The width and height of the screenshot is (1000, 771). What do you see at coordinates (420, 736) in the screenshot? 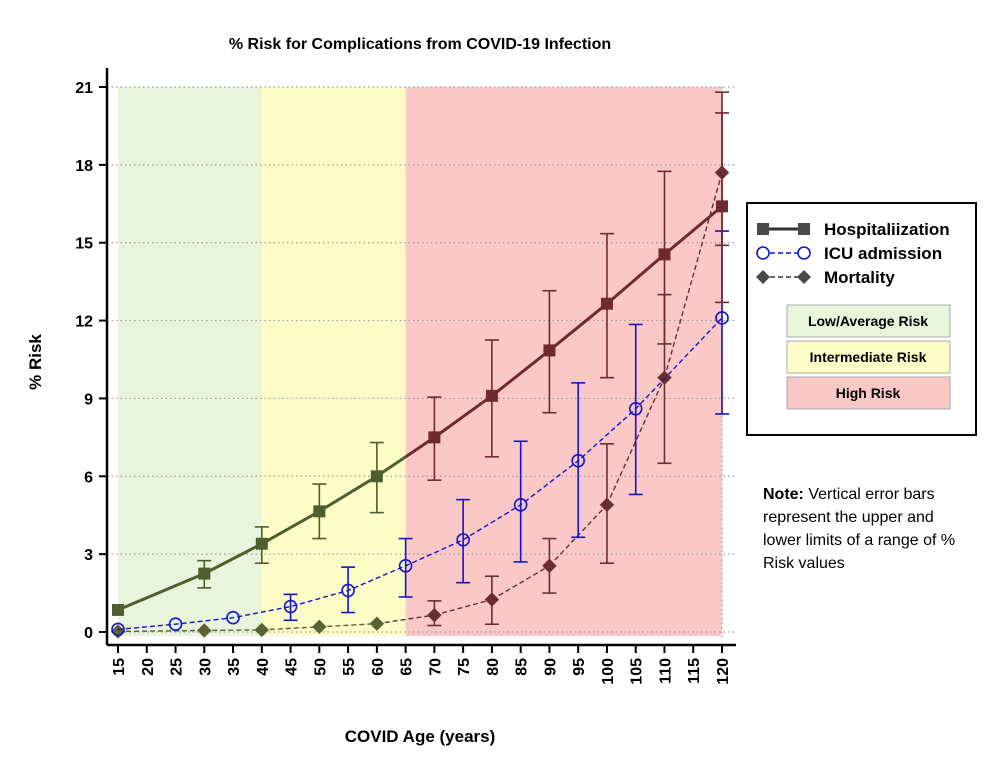
I see `x-axis-label: COVID Age (years)` at bounding box center [420, 736].